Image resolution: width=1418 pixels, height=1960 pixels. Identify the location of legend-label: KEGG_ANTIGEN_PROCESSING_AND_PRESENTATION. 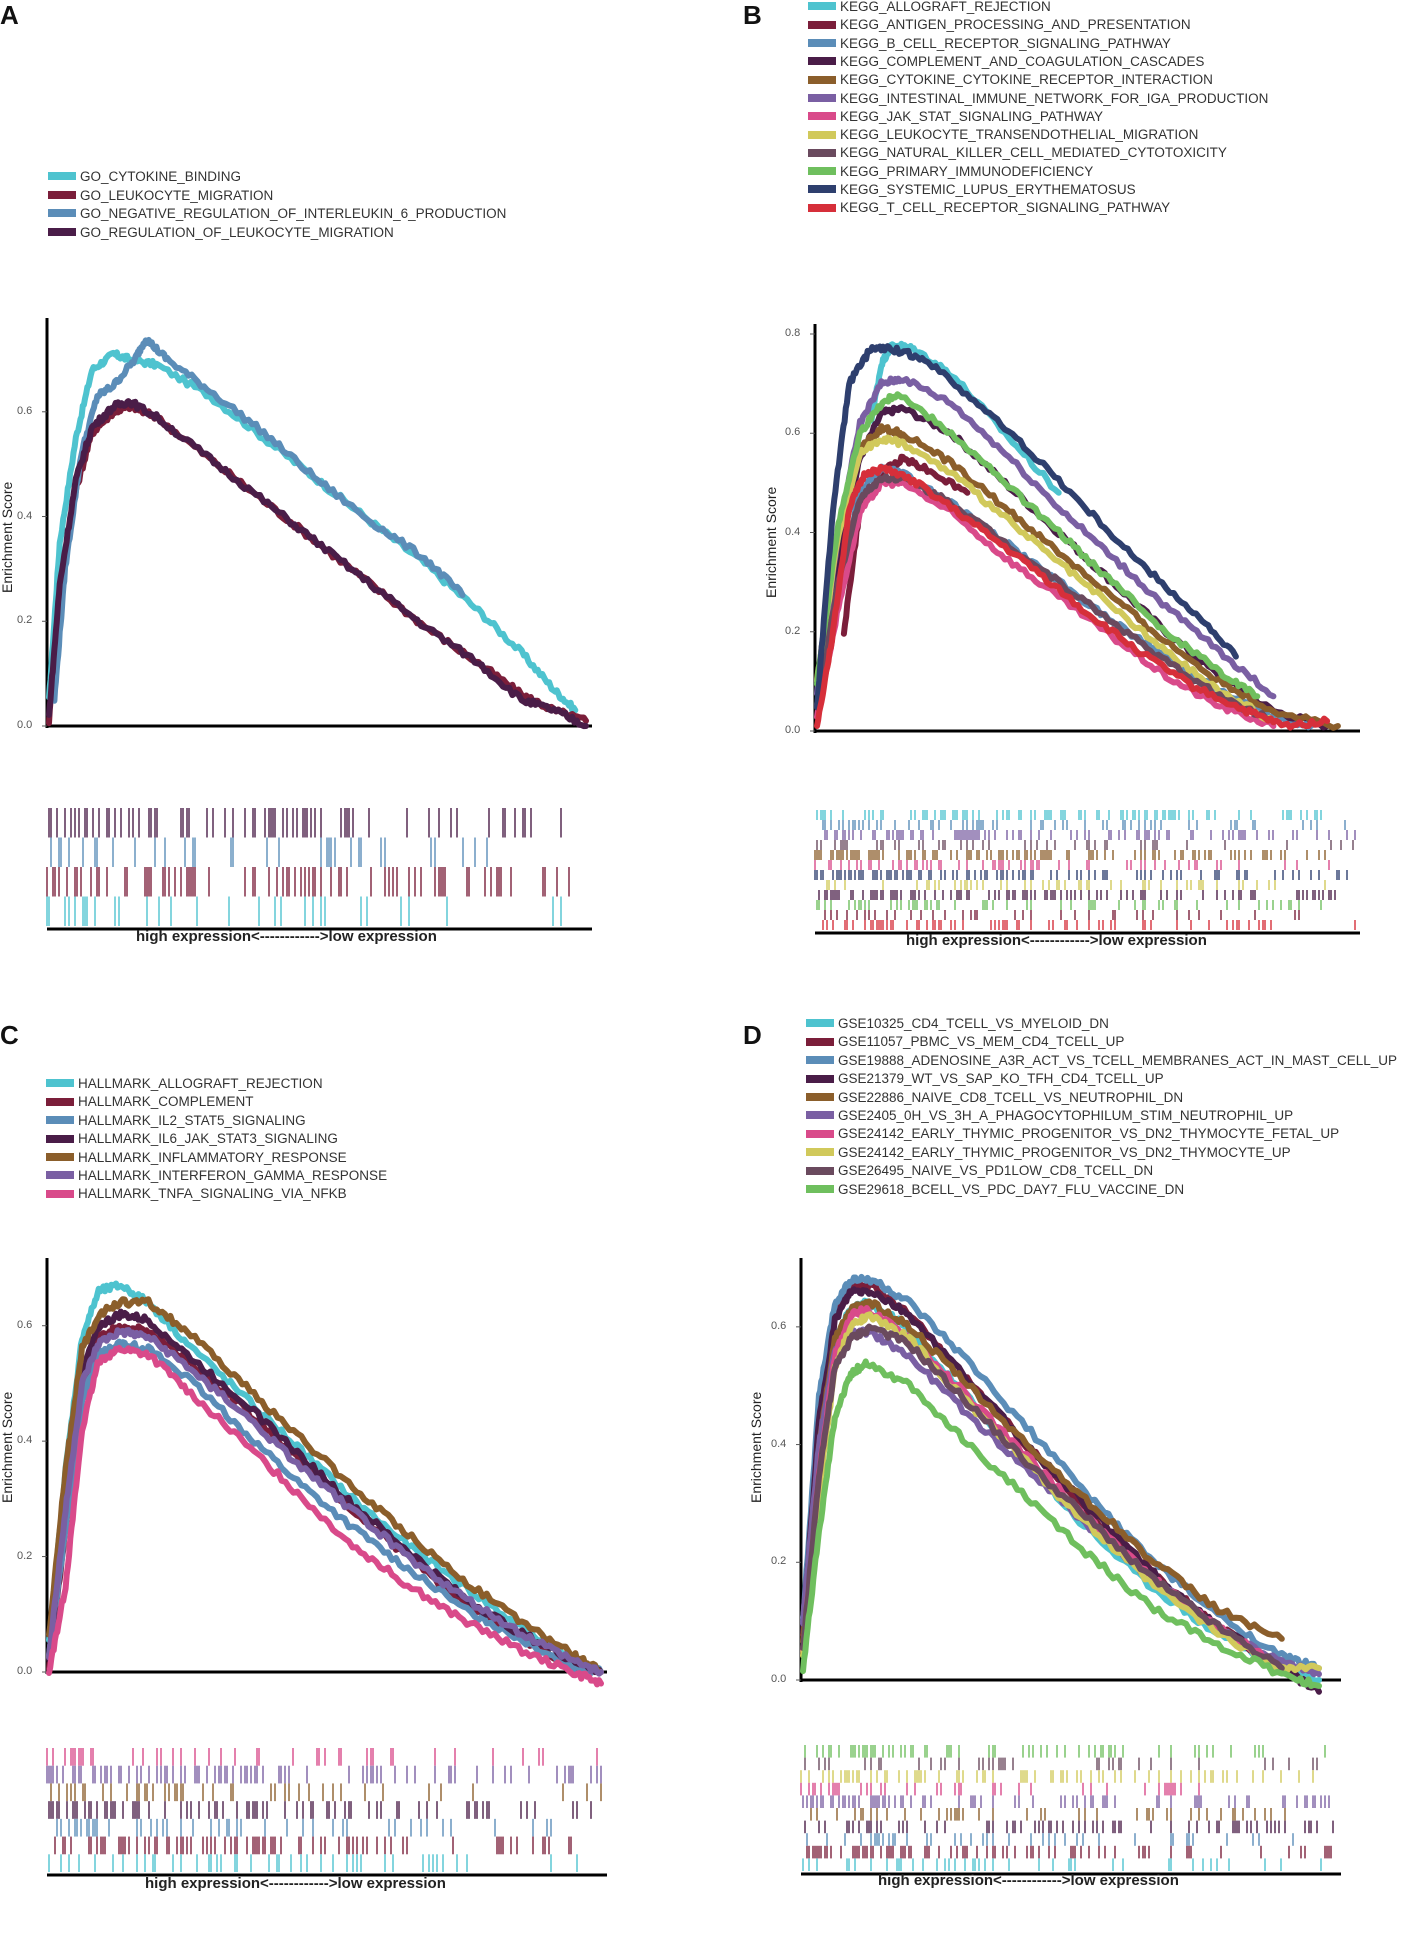
(1015, 25).